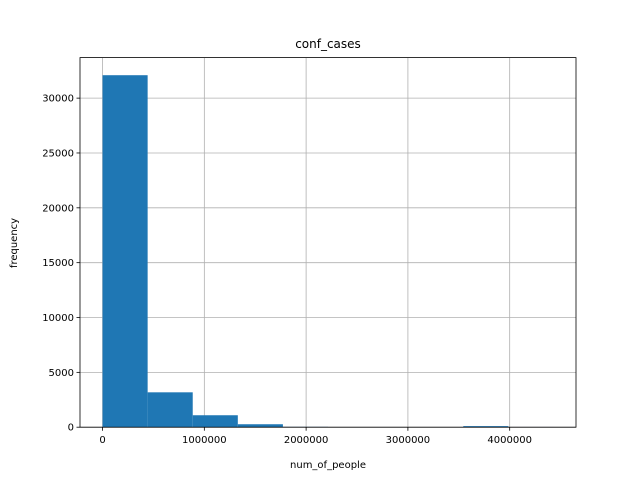 The width and height of the screenshot is (640, 480). Describe the element at coordinates (58, 153) in the screenshot. I see `y-tick-label: 25000` at that location.